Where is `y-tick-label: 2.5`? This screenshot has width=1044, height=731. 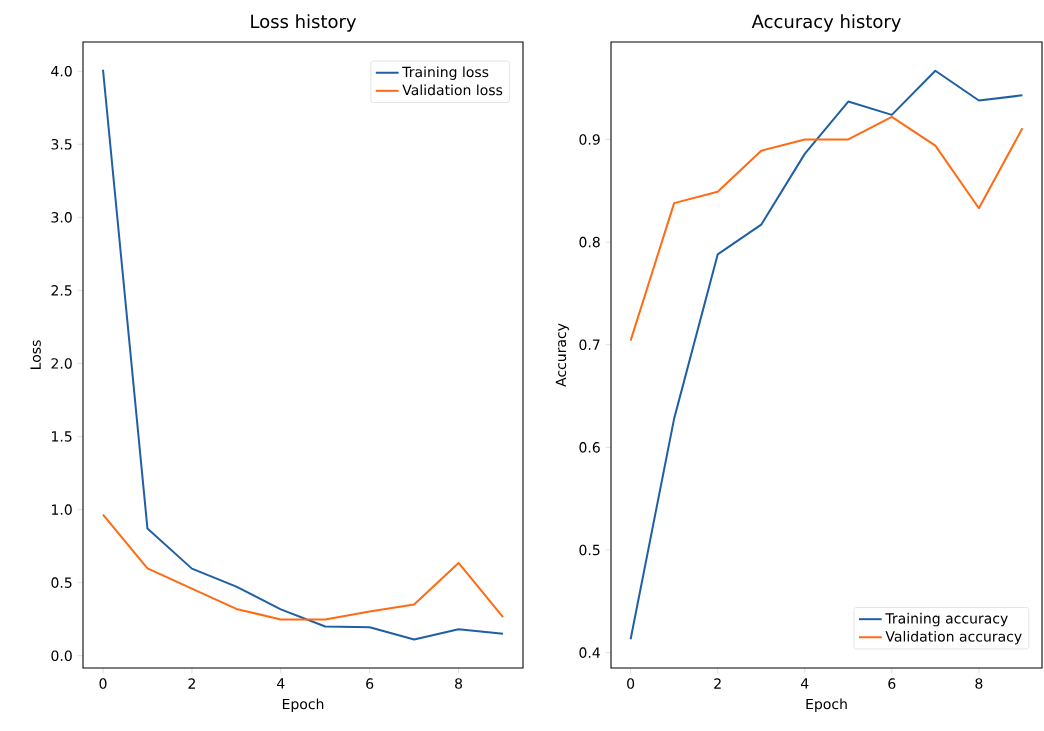 y-tick-label: 2.5 is located at coordinates (61, 290).